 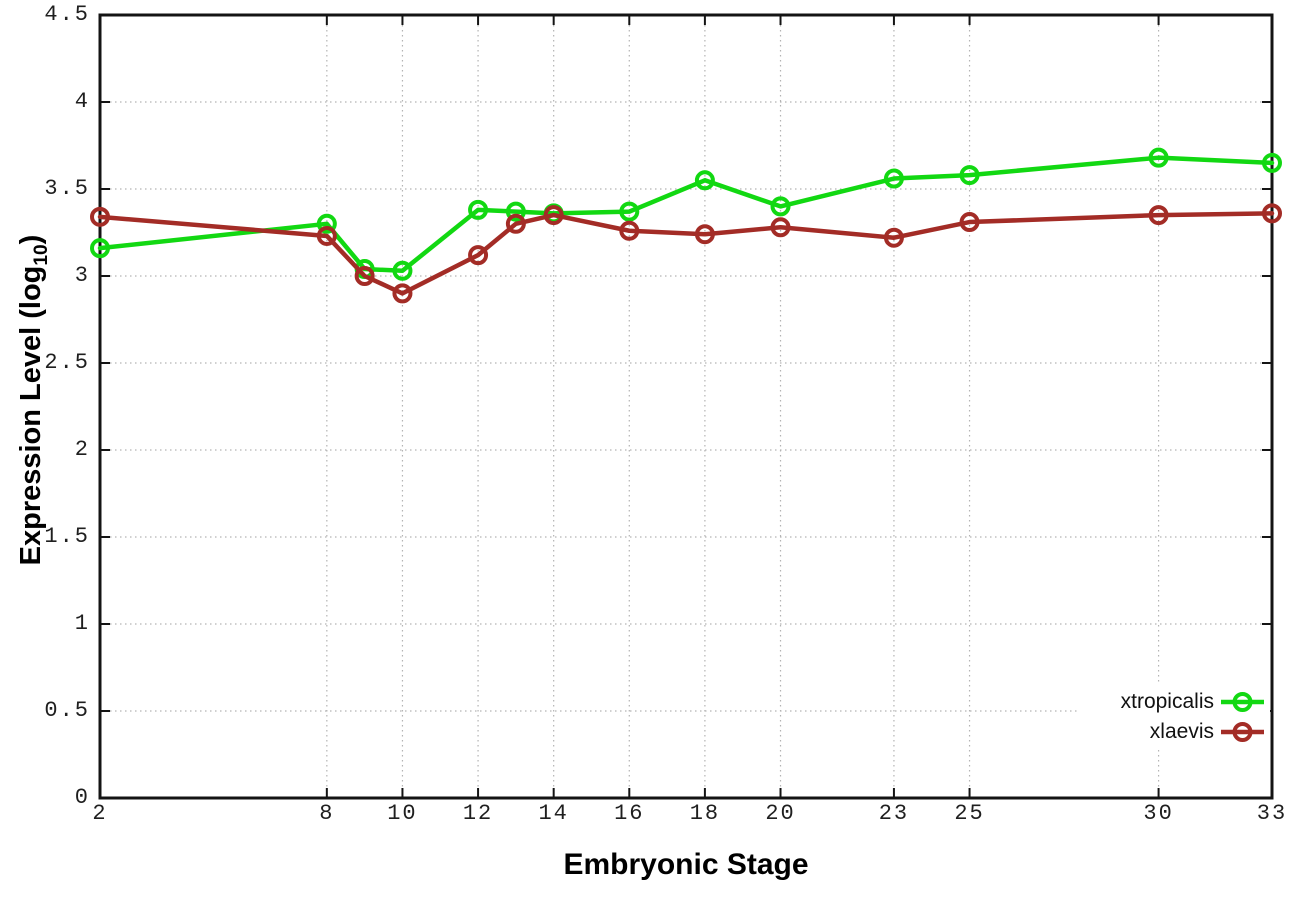 I want to click on legend-label-xlaevis: xlaevis, so click(x=1181, y=731).